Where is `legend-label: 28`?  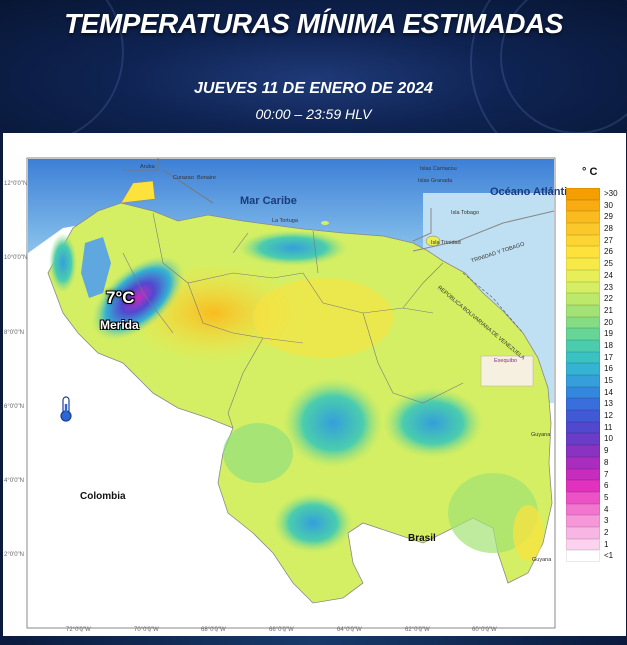
legend-label: 28 is located at coordinates (608, 229).